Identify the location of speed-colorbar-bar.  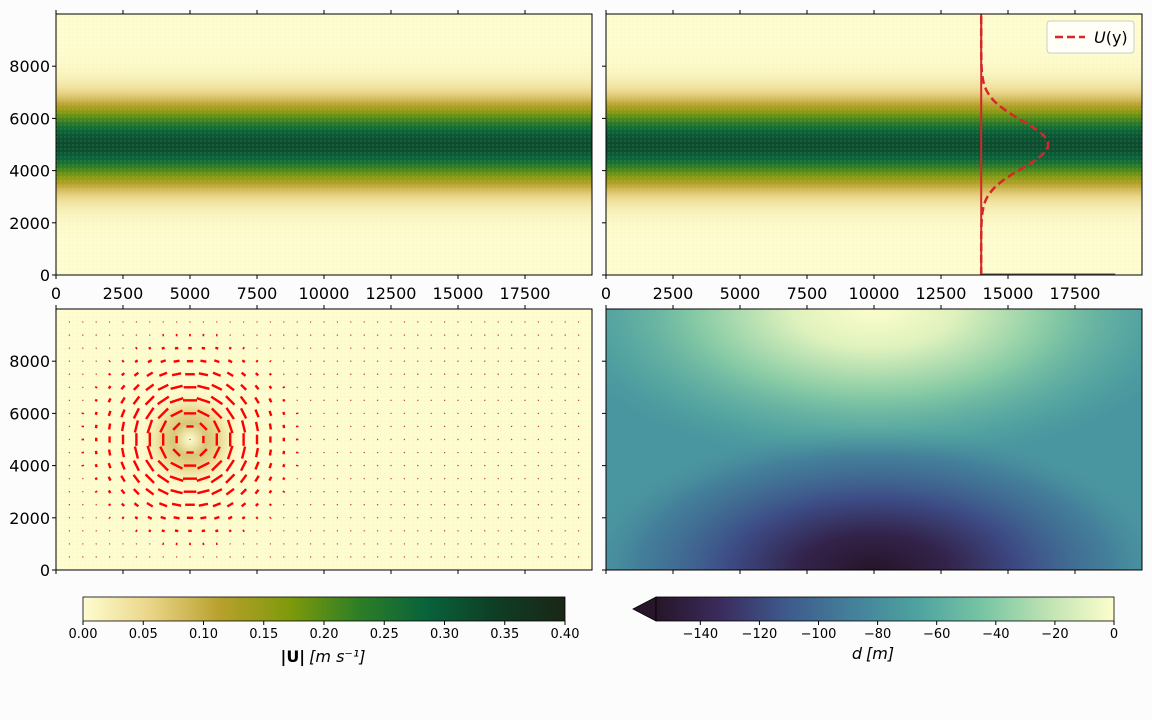
(324, 609).